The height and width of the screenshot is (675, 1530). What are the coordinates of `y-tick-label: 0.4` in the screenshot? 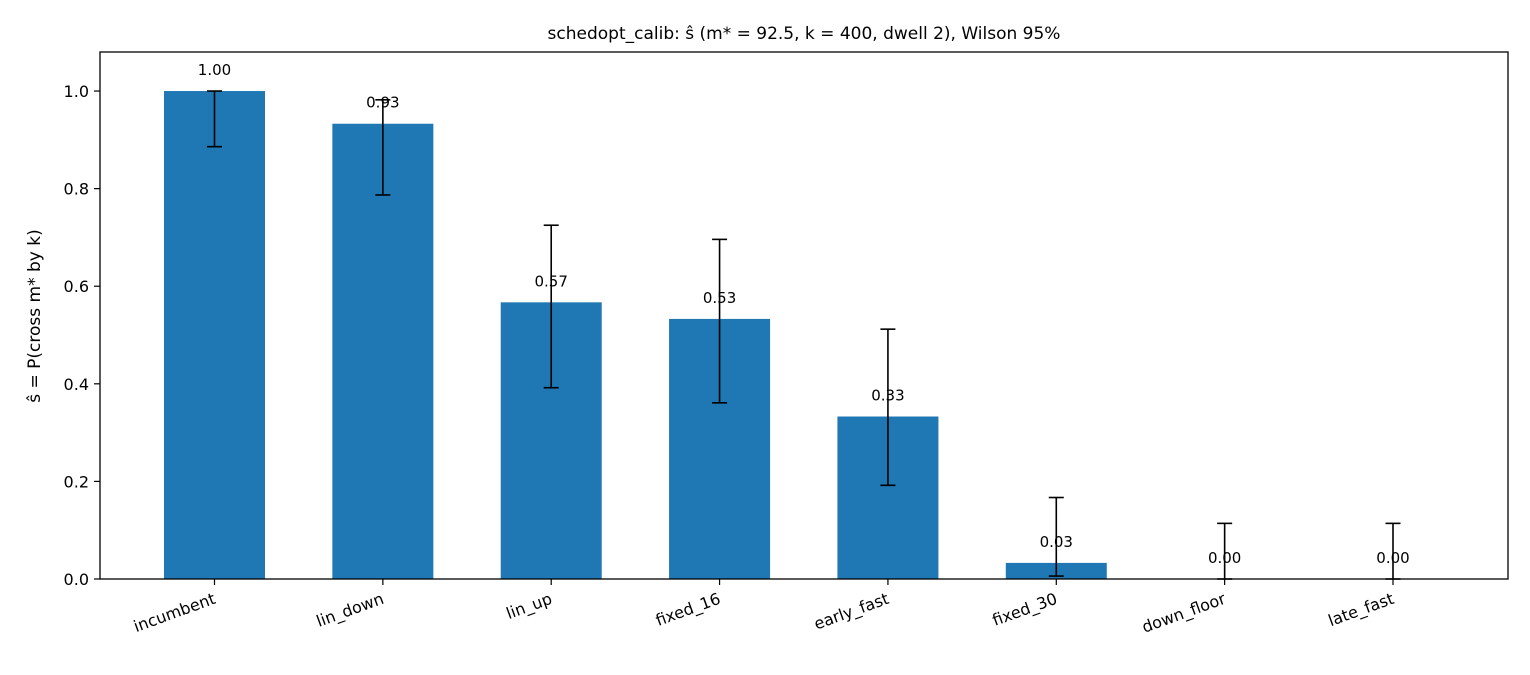 It's located at (76, 384).